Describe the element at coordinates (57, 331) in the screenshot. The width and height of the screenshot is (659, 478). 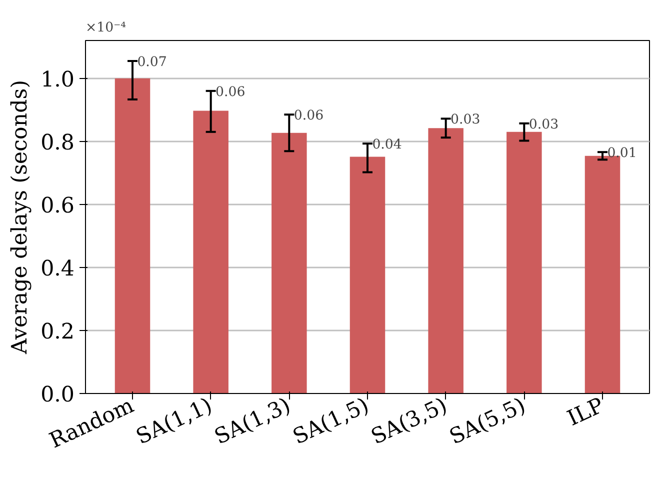
I see `y-tick-label: 0.2` at that location.